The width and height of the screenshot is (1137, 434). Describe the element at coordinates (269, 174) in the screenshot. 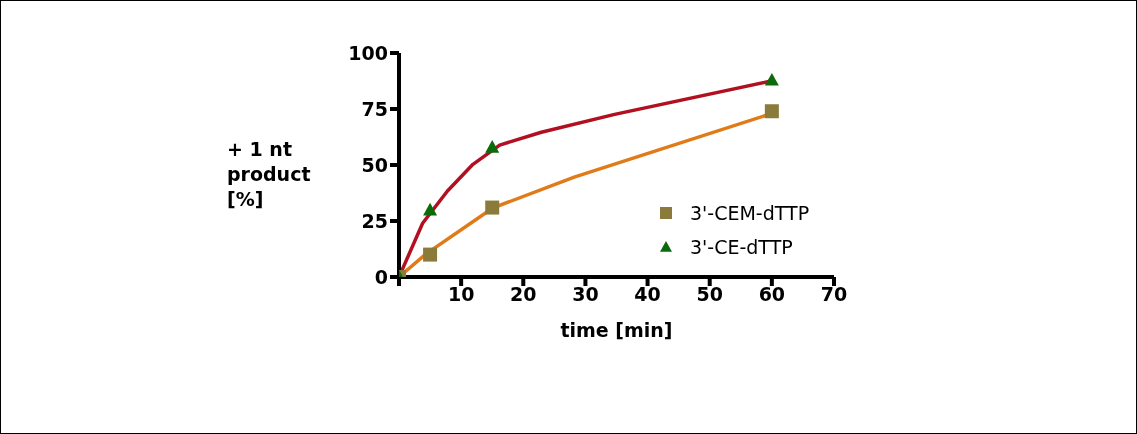

I see `y-axis-title: + 1 nt product [%]` at that location.